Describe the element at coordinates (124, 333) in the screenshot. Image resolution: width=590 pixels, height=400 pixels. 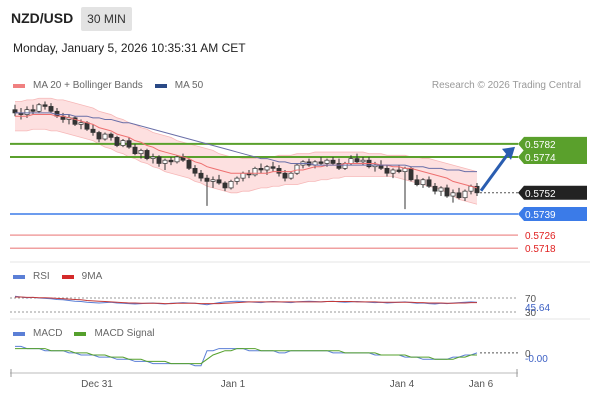
I see `legend-label-macd-signal: MACD Signal` at that location.